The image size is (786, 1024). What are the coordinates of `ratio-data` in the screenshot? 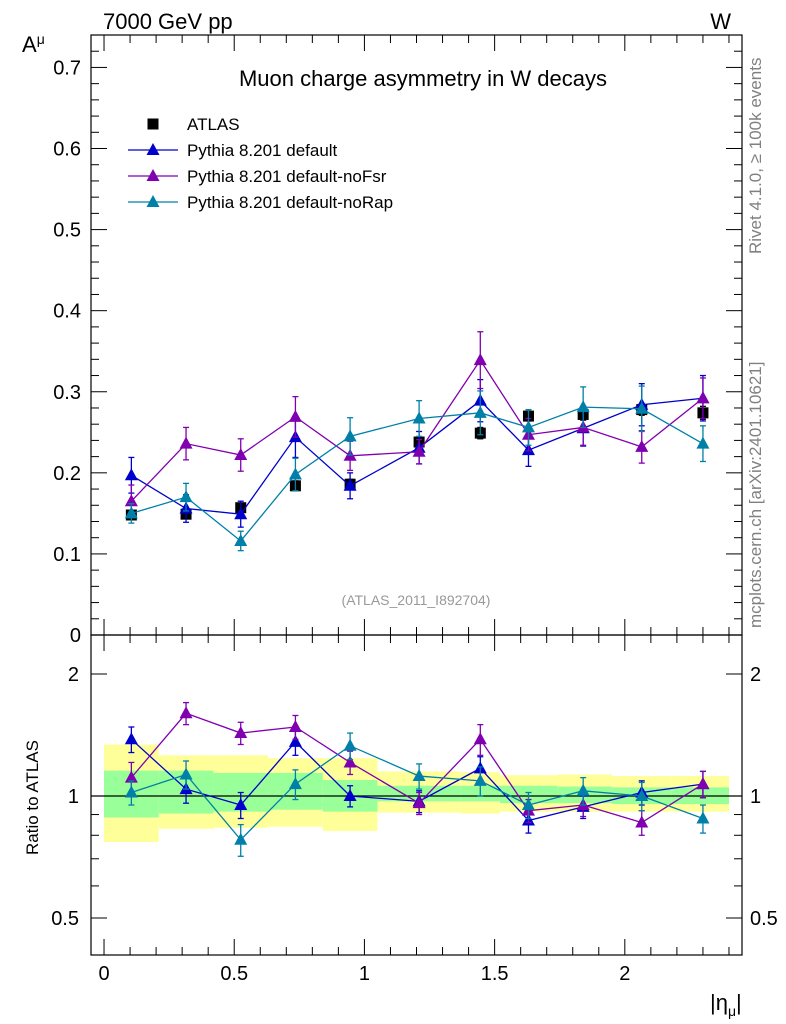 It's located at (417, 779).